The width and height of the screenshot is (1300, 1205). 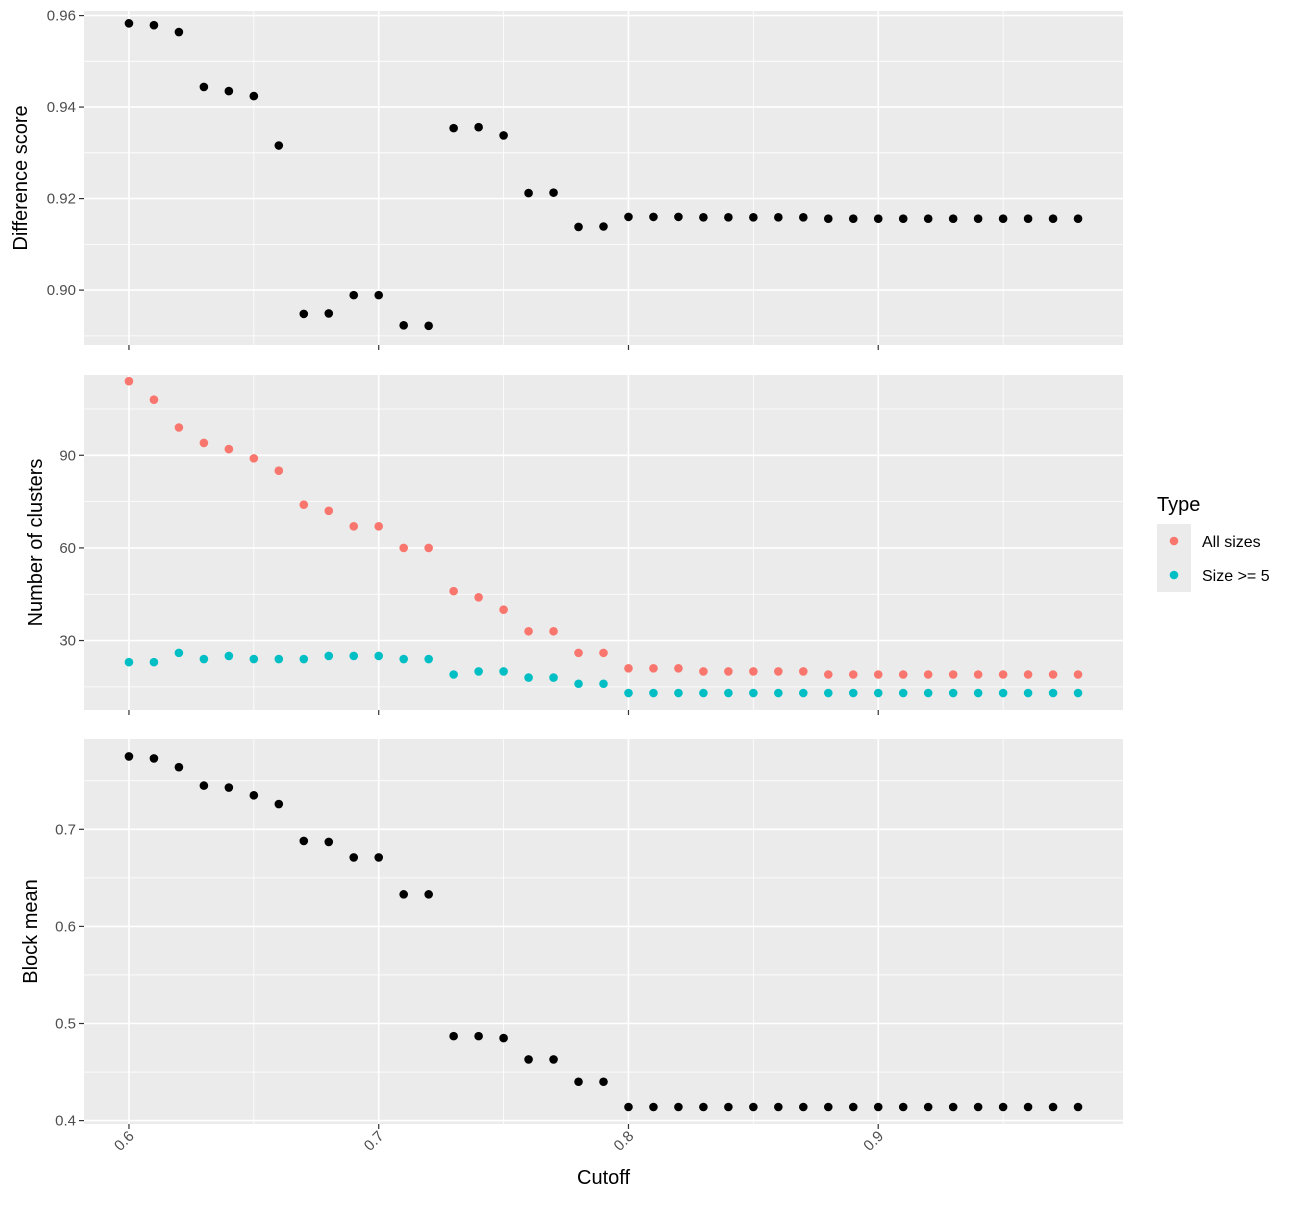 What do you see at coordinates (61, 199) in the screenshot?
I see `y-tick-label: 0.92` at bounding box center [61, 199].